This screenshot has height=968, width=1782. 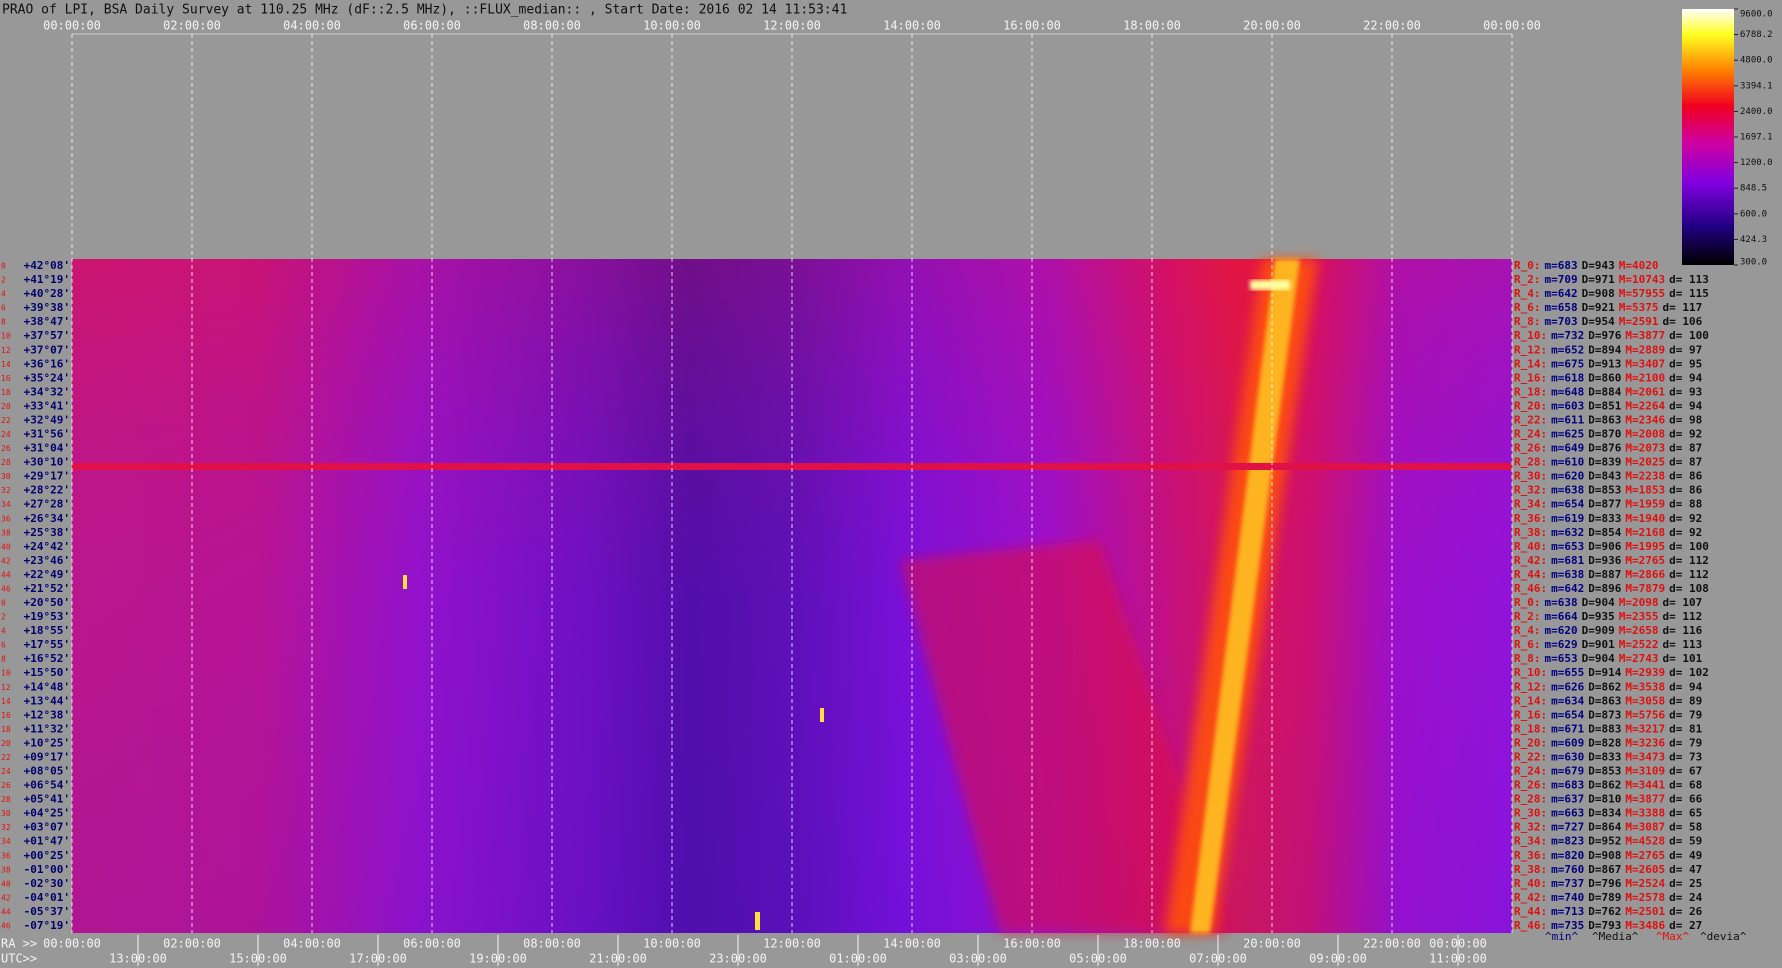 What do you see at coordinates (378, 959) in the screenshot?
I see `utc-tick-label: 17:00:00` at bounding box center [378, 959].